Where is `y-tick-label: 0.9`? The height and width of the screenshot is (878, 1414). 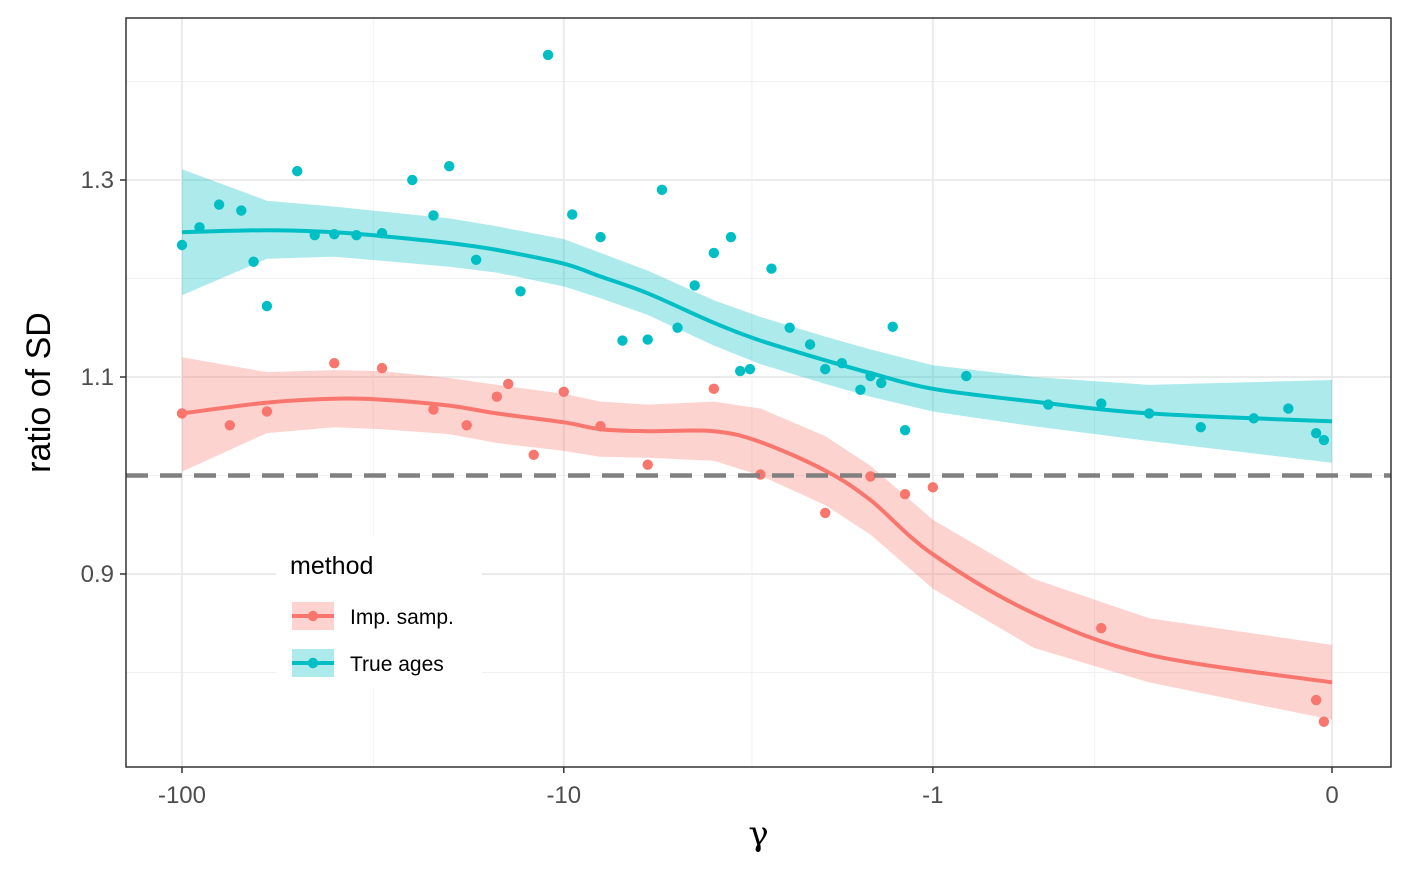
y-tick-label: 0.9 is located at coordinates (97, 574).